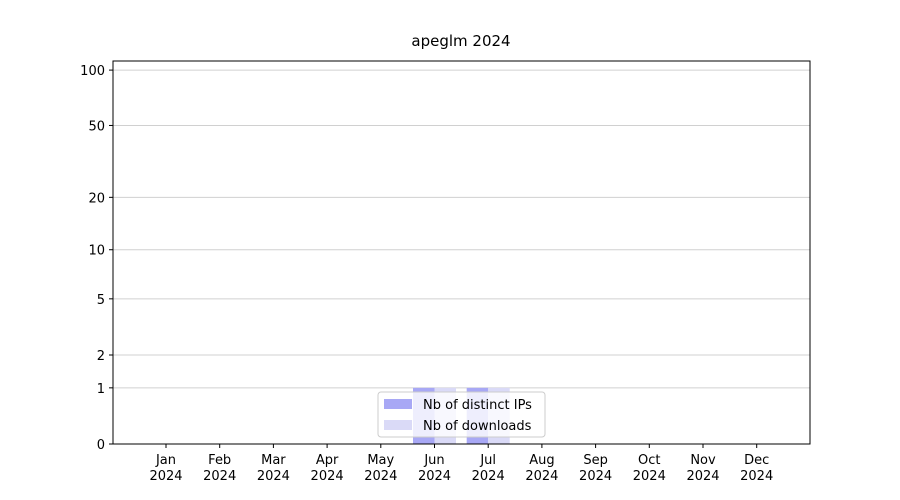  I want to click on chart-title: apeglm 2024, so click(460, 41).